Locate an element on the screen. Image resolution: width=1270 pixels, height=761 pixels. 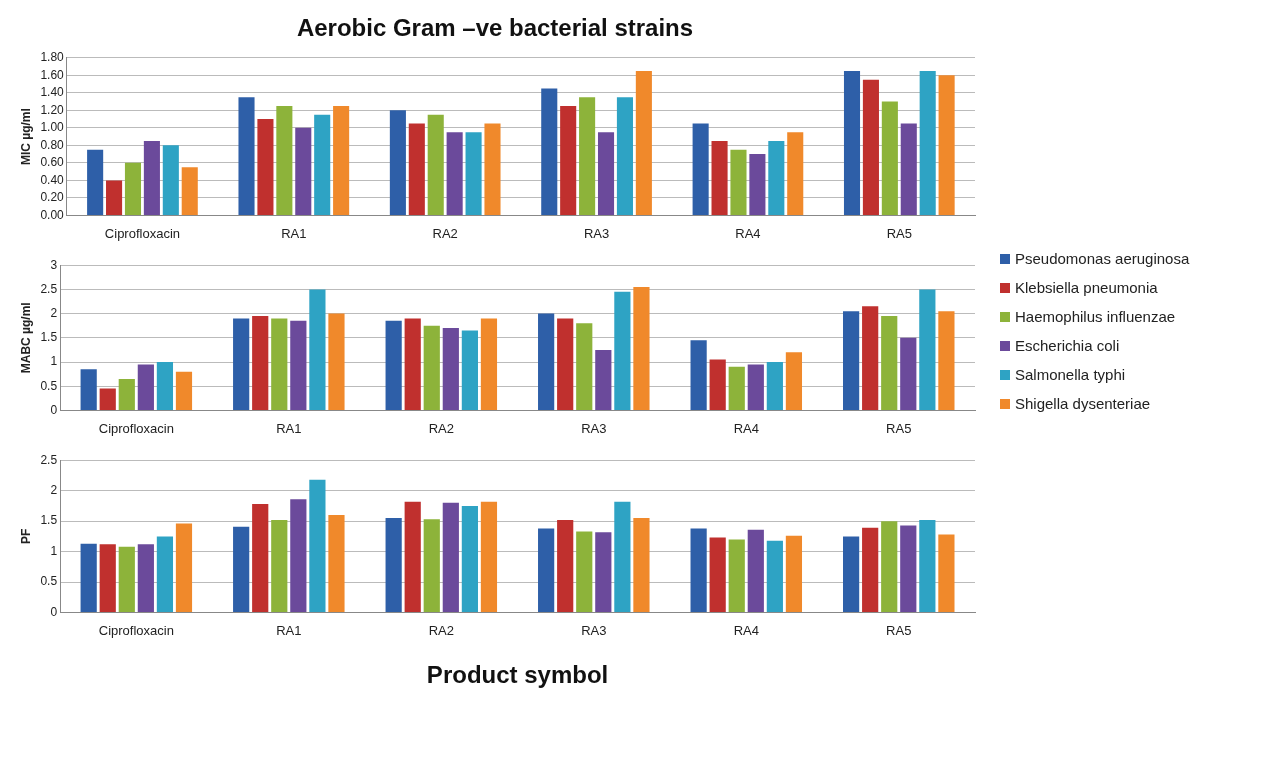
y-tick-label: 0.60 is located at coordinates (52, 162).